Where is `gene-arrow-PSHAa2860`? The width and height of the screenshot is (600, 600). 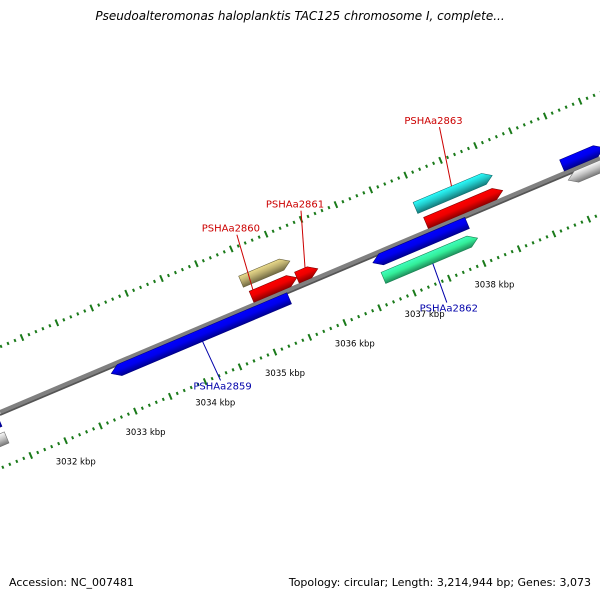 gene-arrow-PSHAa2860 is located at coordinates (273, 289).